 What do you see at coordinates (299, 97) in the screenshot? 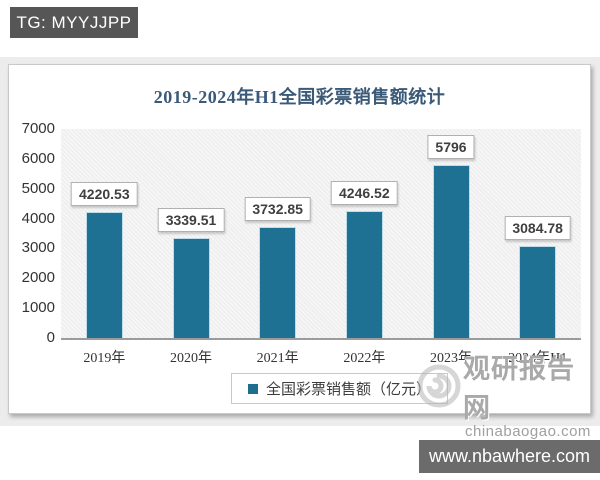
I see `chart-title: 2019-2024年H1全国彩票销售额统计` at bounding box center [299, 97].